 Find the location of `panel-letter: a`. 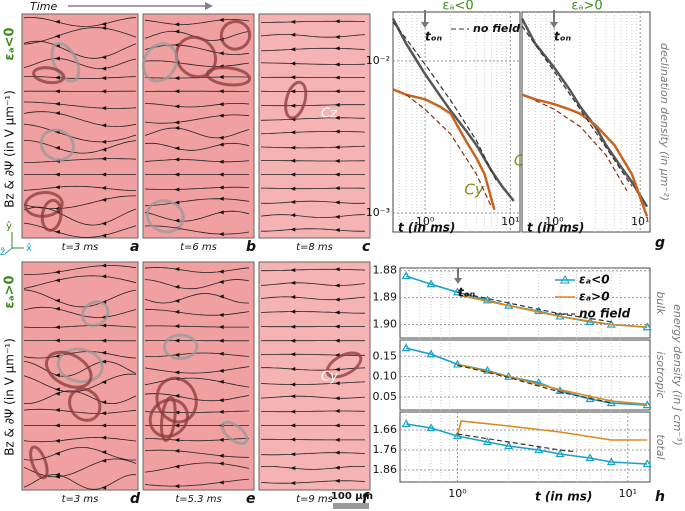

panel-letter: a is located at coordinates (134, 247).